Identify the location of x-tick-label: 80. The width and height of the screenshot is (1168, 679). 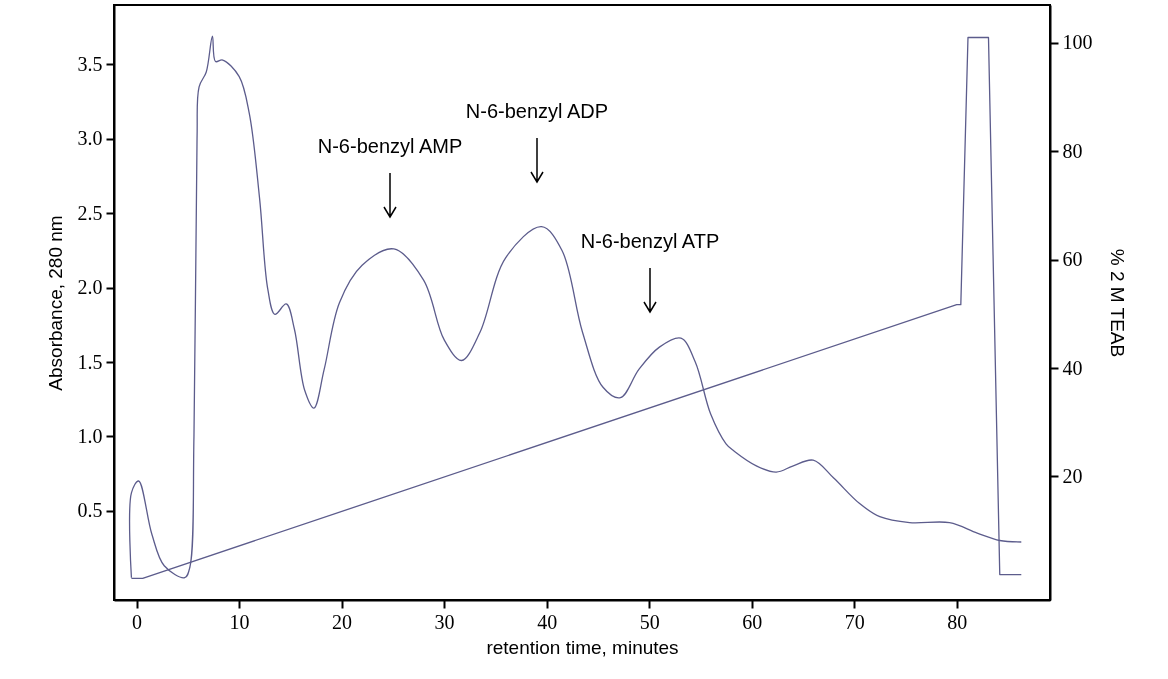
(957, 621).